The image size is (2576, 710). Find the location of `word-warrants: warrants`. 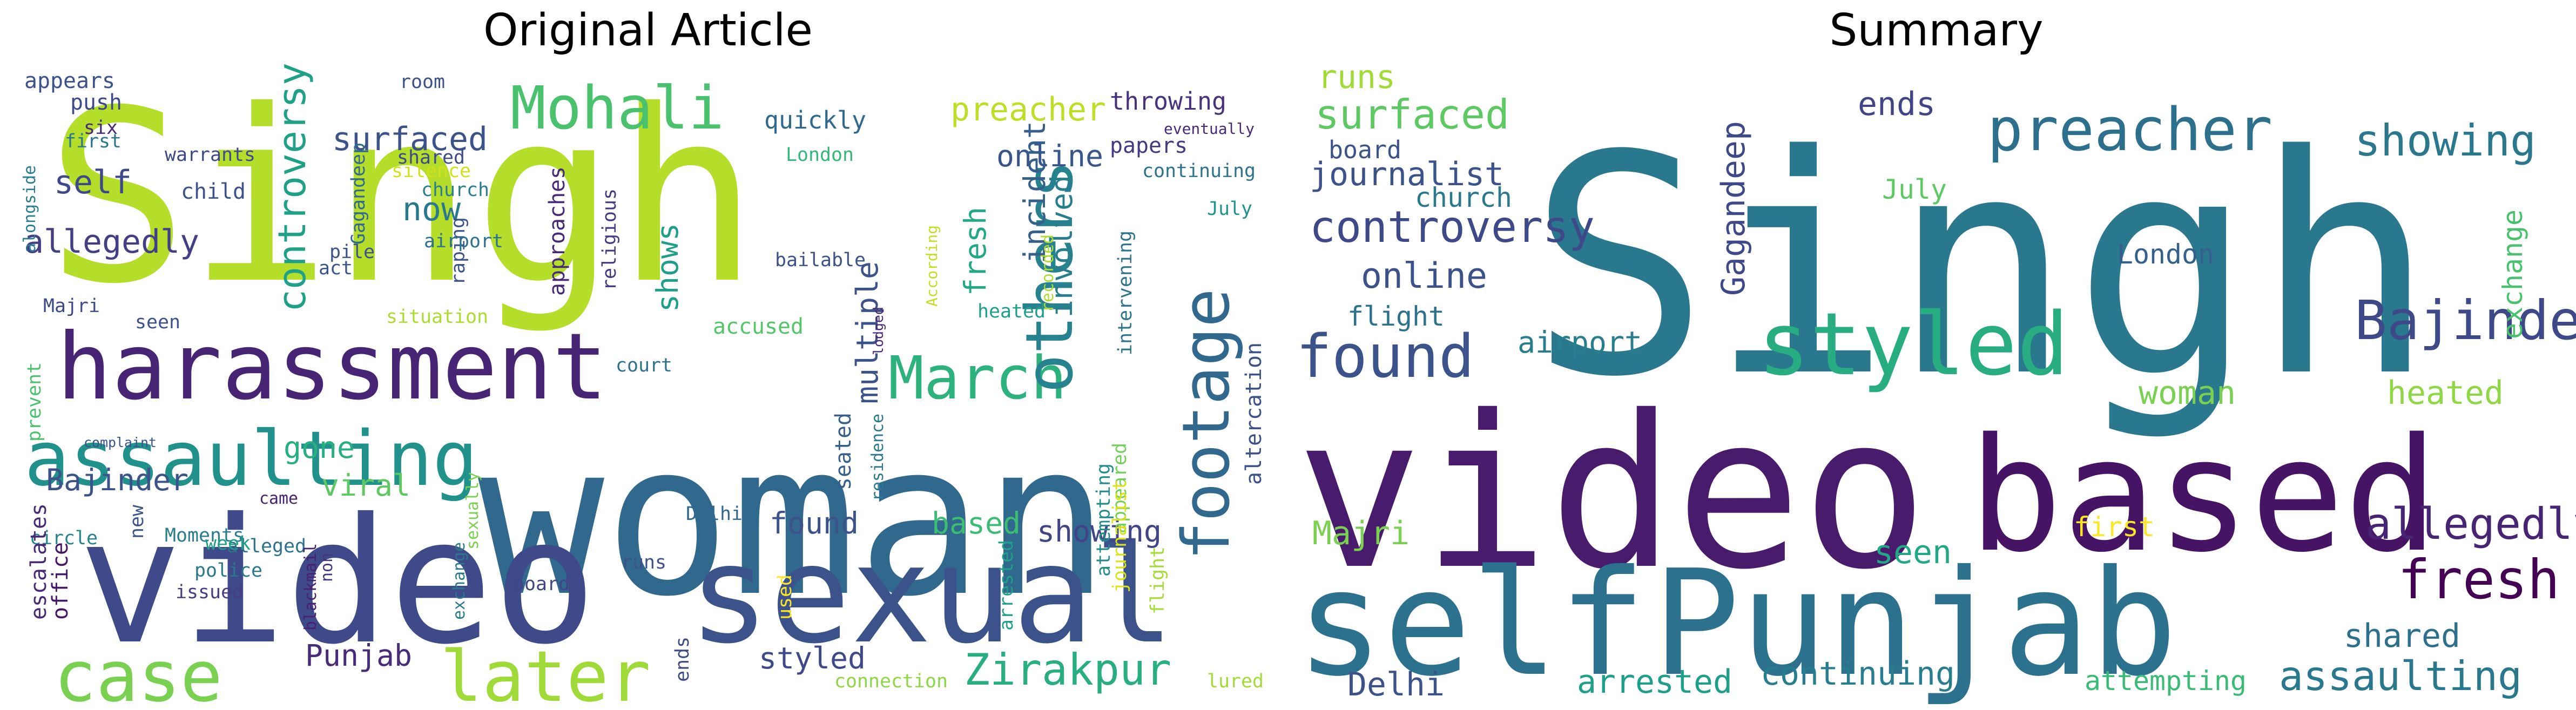

word-warrants: warrants is located at coordinates (210, 155).